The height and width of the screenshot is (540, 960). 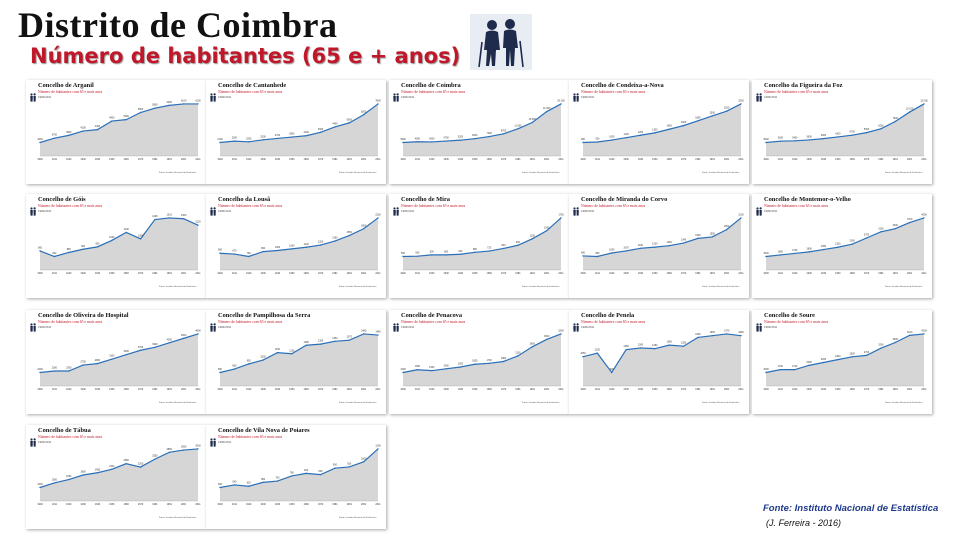 I want to click on series-line, so click(x=482, y=123).